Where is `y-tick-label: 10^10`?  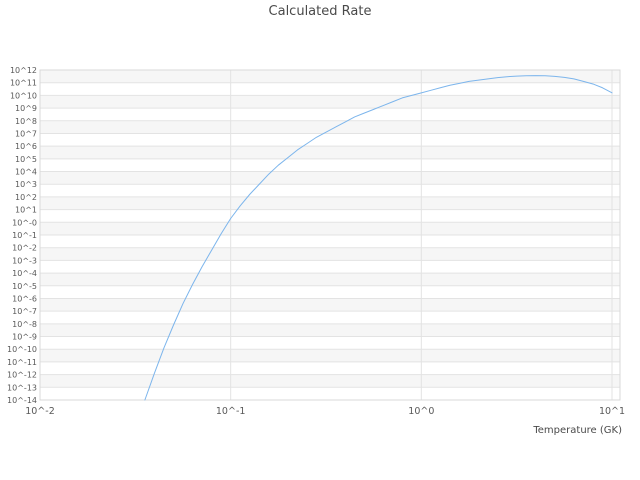 y-tick-label: 10^10 is located at coordinates (23, 95).